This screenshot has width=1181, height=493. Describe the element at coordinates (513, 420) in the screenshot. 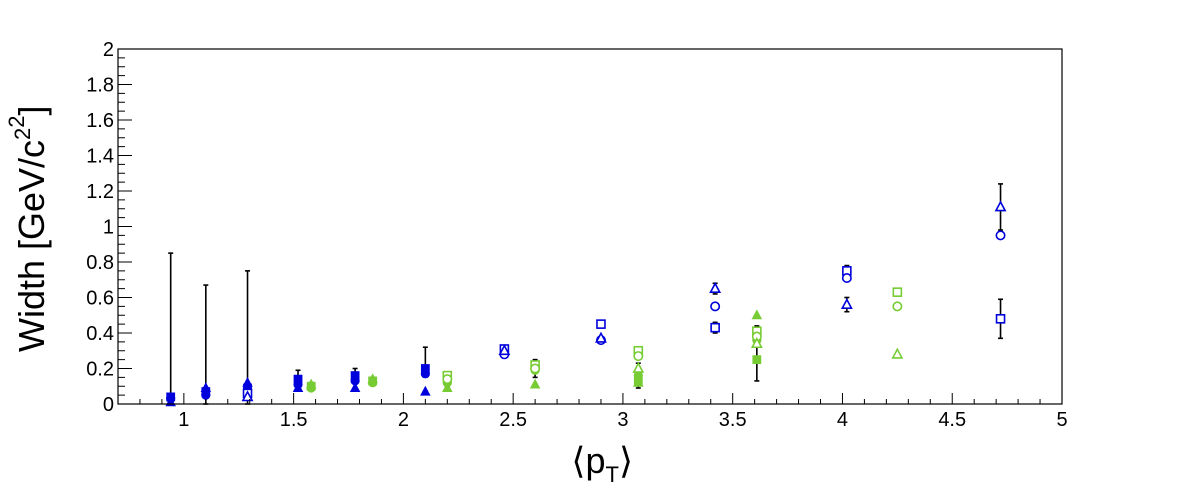

I see `x-tick-label: 2.5` at that location.